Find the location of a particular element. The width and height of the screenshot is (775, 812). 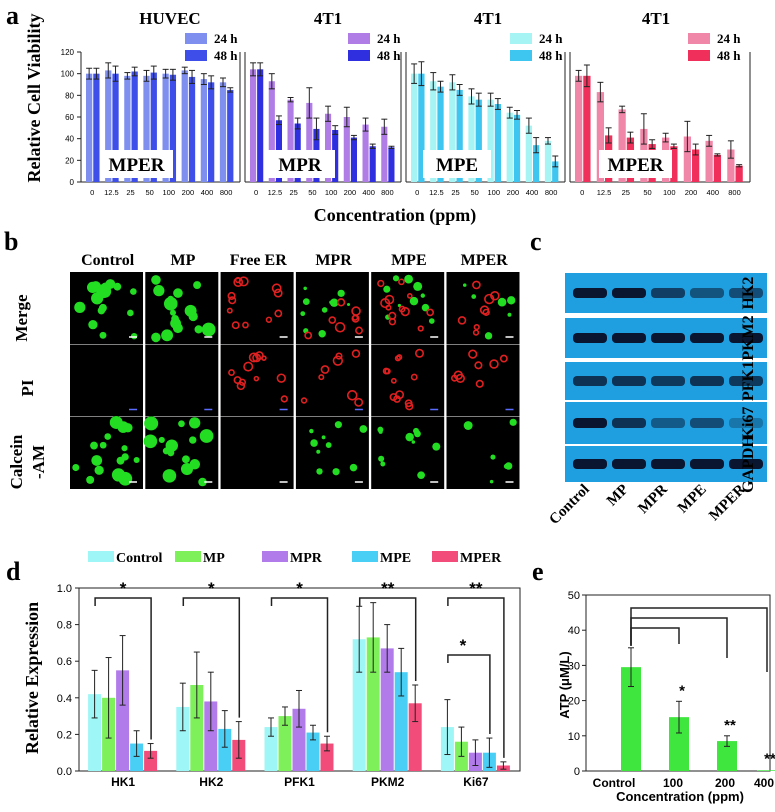

panel-e-xtick-label: 200 is located at coordinates (725, 783).